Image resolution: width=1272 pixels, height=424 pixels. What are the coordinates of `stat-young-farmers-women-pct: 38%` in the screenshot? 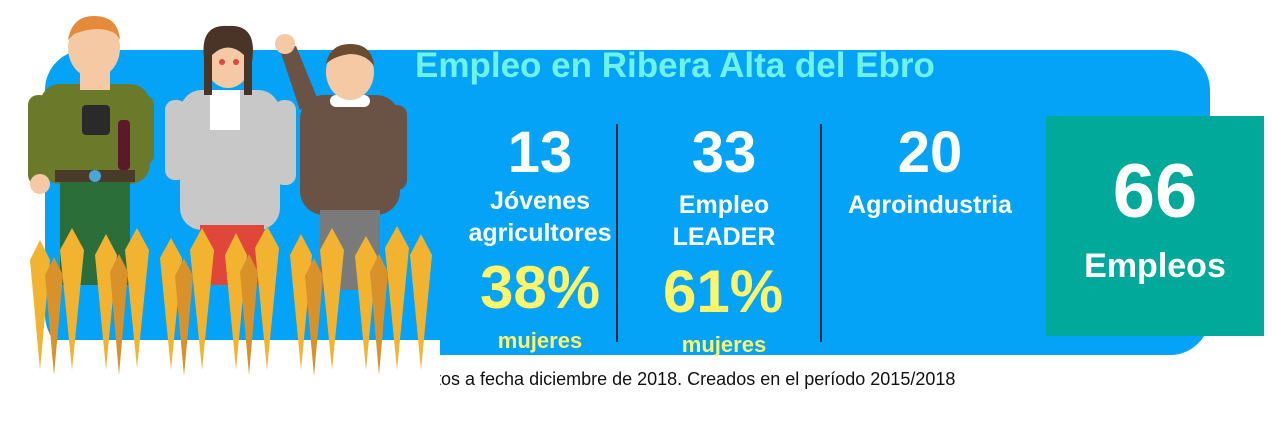 It's located at (540, 287).